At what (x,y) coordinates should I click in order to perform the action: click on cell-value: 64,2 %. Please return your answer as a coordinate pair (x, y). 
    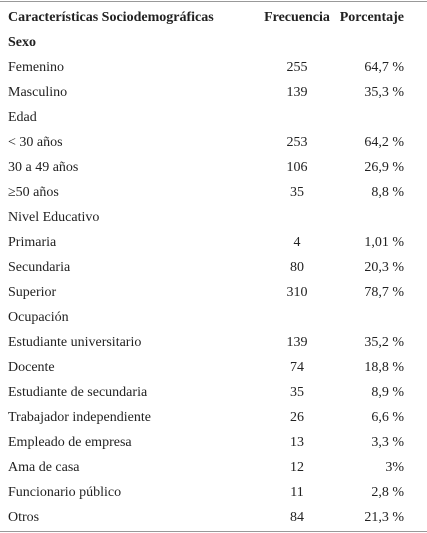
    Looking at the image, I should click on (384, 142).